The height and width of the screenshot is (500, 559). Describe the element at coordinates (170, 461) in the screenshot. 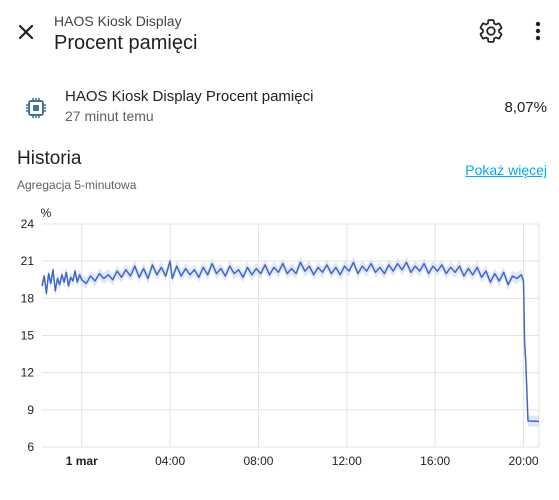

I see `x-tick-label: 04:00` at that location.